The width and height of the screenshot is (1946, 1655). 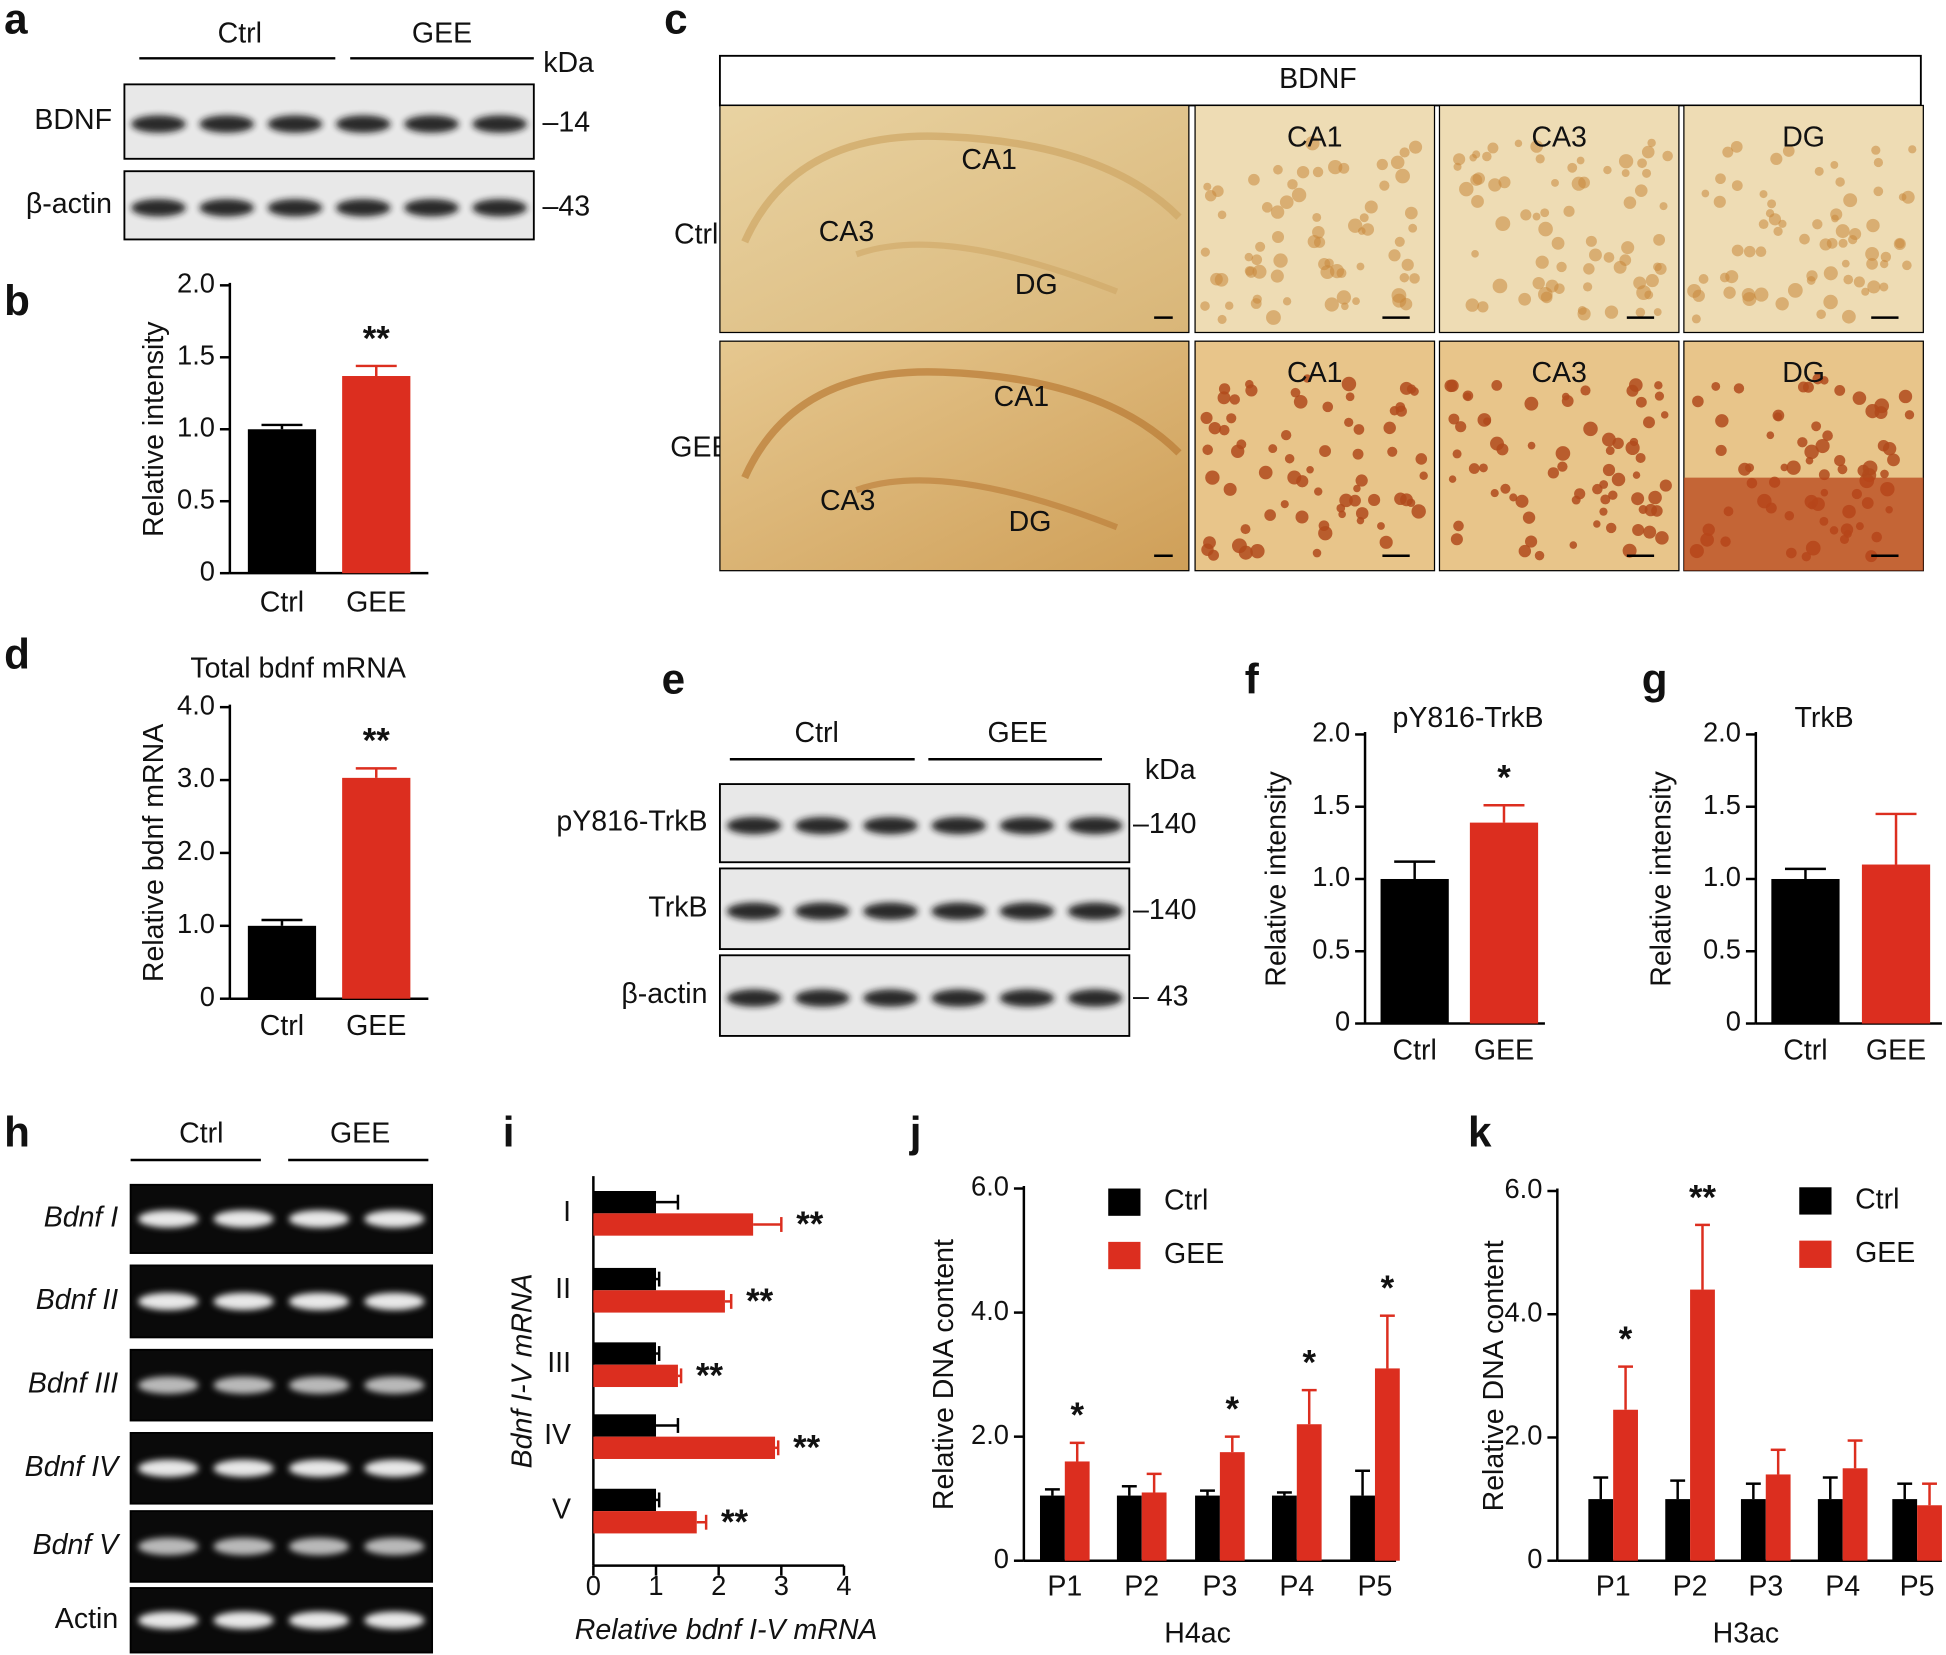 I want to click on chart-title: Total bdnf mRNA, so click(x=298, y=668).